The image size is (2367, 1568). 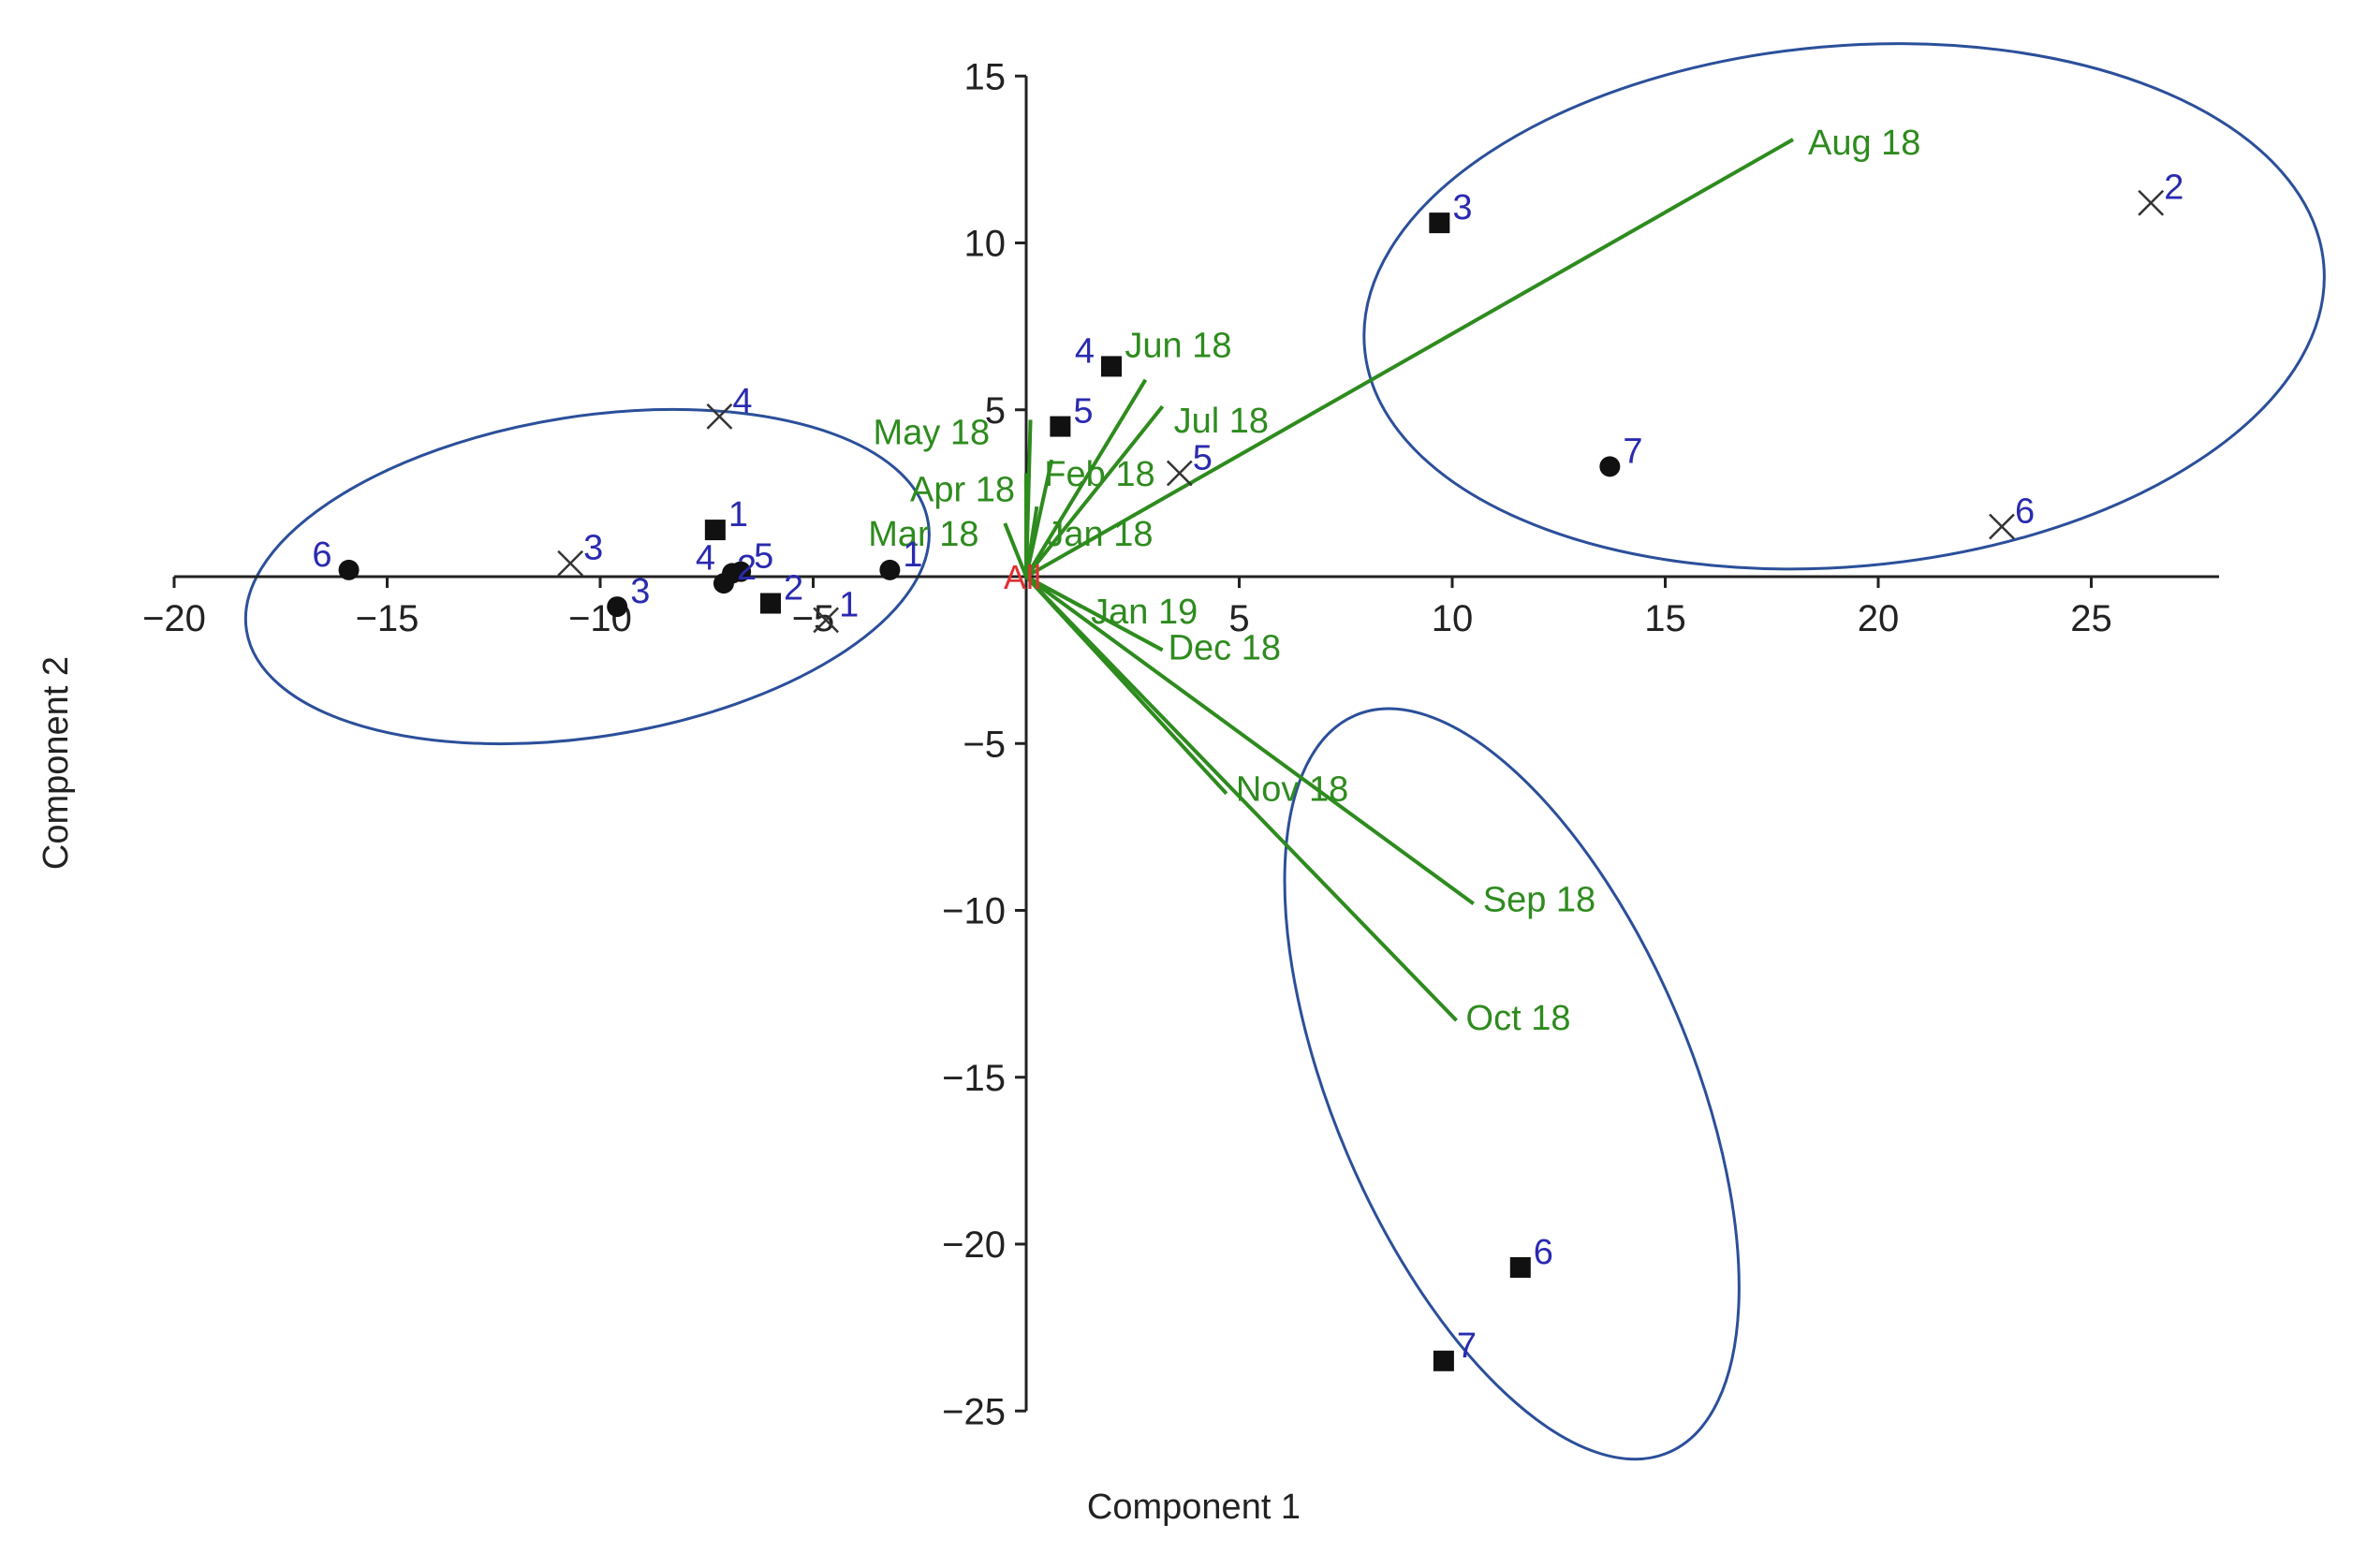 What do you see at coordinates (1238, 619) in the screenshot?
I see `x-tick-label: 5` at bounding box center [1238, 619].